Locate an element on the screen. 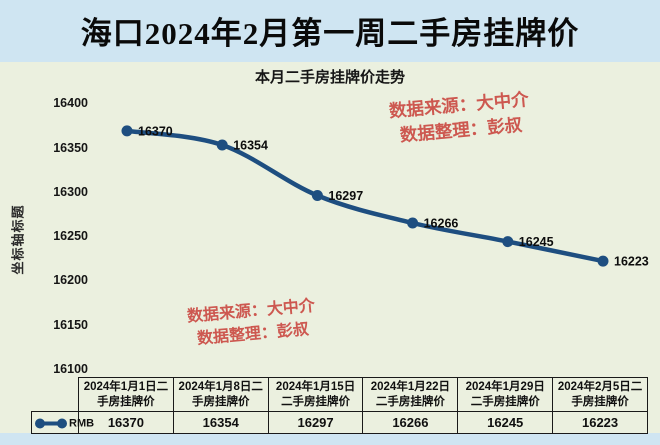 Image resolution: width=660 pixels, height=445 pixels. data-point-label: 16297 is located at coordinates (345, 196).